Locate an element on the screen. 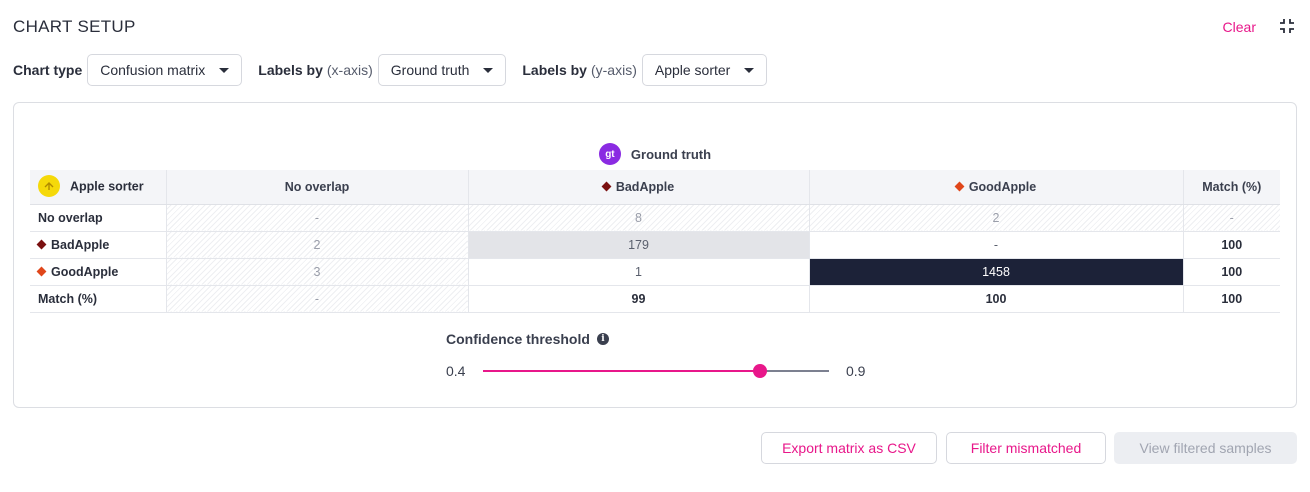 This screenshot has width=1310, height=492. export-csv-button: Export matrix as CSV is located at coordinates (849, 448).